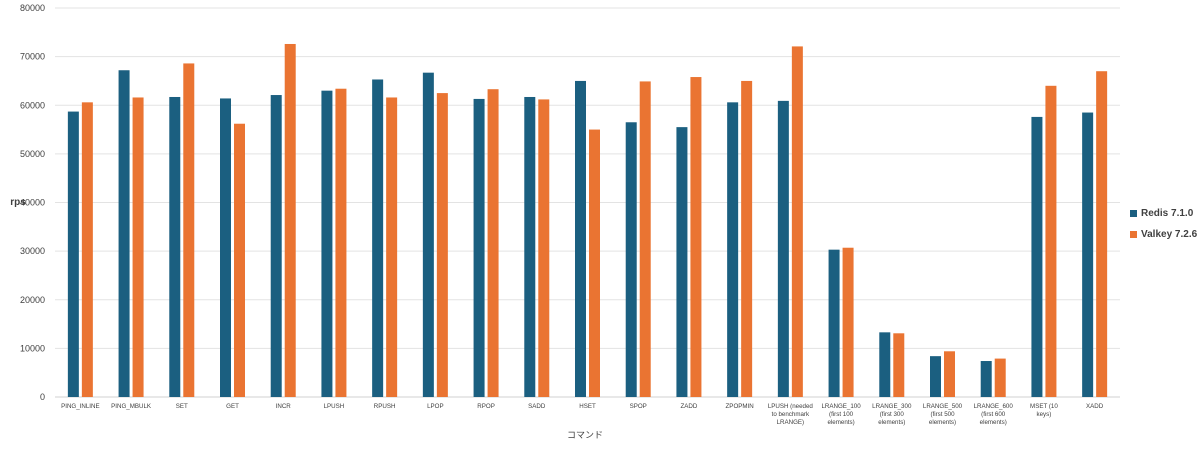 This screenshot has height=452, width=1200. What do you see at coordinates (994, 414) in the screenshot?
I see `x-tick-label: LRANGE_600 (first 600 elements)` at bounding box center [994, 414].